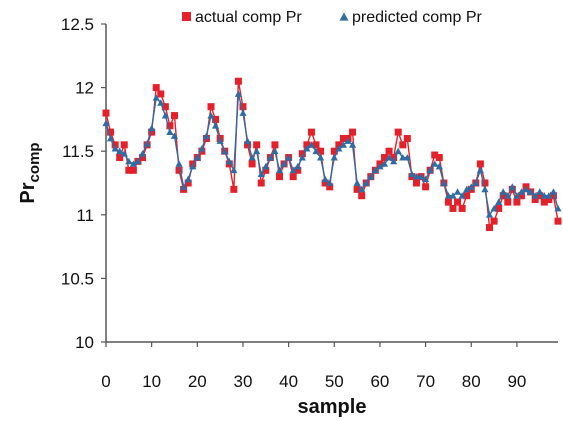  Describe the element at coordinates (85, 215) in the screenshot. I see `y-tick-label: 11` at that location.